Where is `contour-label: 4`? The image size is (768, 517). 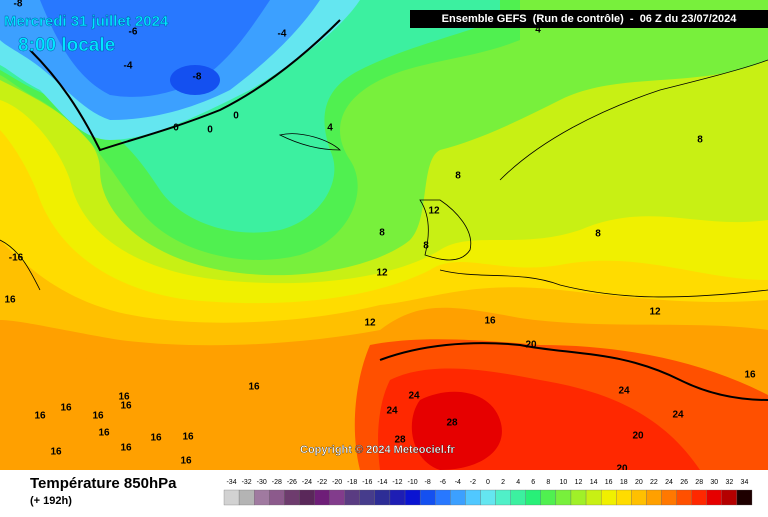
contour-label: 4 is located at coordinates (538, 30).